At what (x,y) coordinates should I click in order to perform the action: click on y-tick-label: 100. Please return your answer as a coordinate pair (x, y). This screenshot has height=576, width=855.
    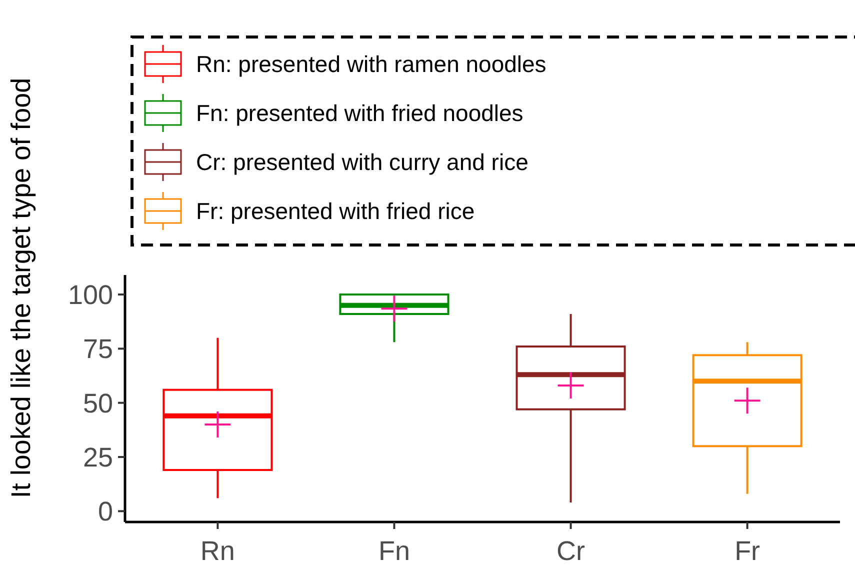
    Looking at the image, I should click on (90, 295).